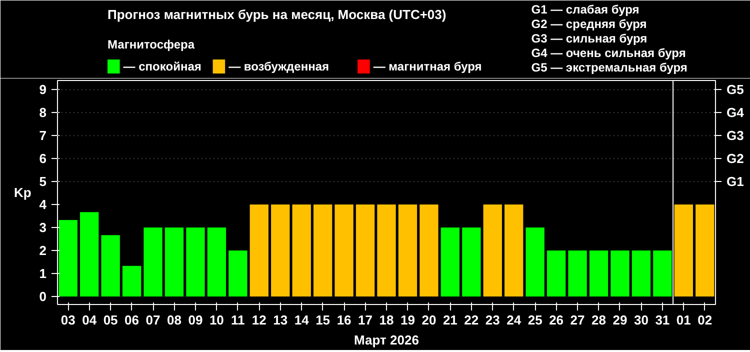 The height and width of the screenshot is (352, 750). What do you see at coordinates (585, 9) in the screenshot?
I see `text: G1 — слабая буря` at bounding box center [585, 9].